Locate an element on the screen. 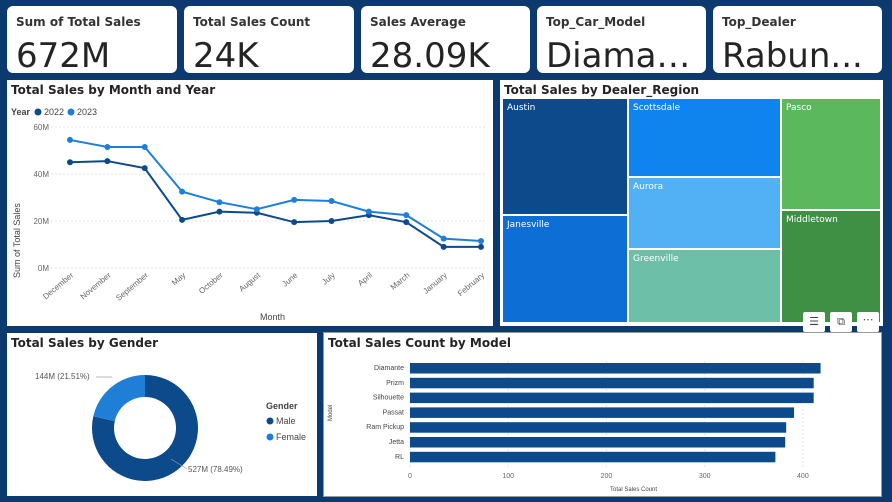 Image resolution: width=892 pixels, height=502 pixels. y-axis-title: Model is located at coordinates (331, 413).